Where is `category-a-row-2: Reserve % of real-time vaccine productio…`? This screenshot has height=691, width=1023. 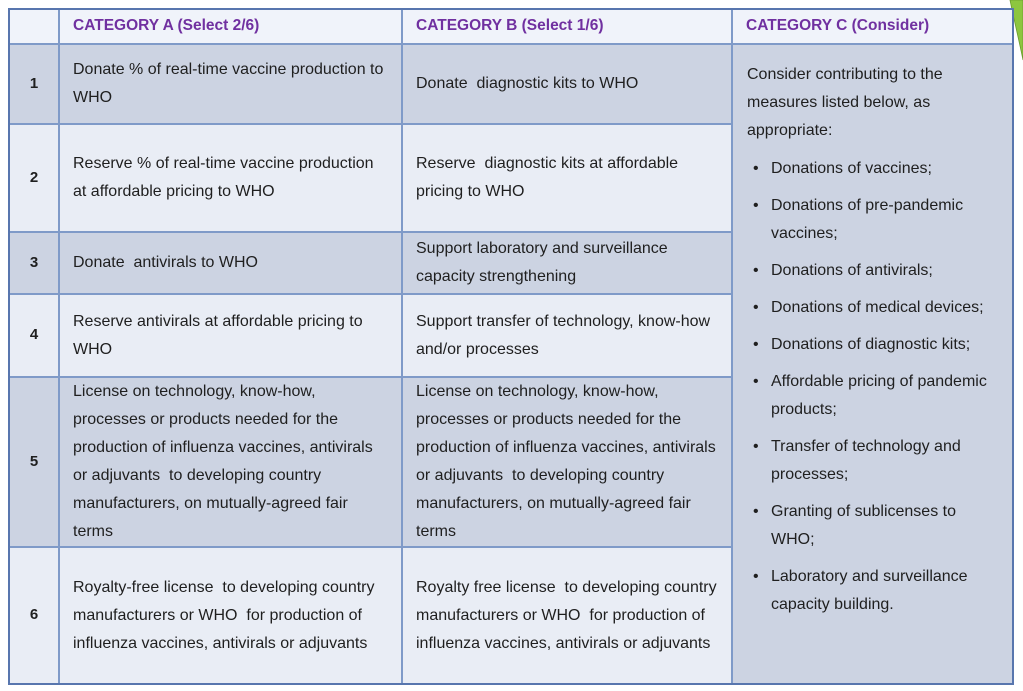 category-a-row-2: Reserve % of real-time vaccine productio… is located at coordinates (230, 178).